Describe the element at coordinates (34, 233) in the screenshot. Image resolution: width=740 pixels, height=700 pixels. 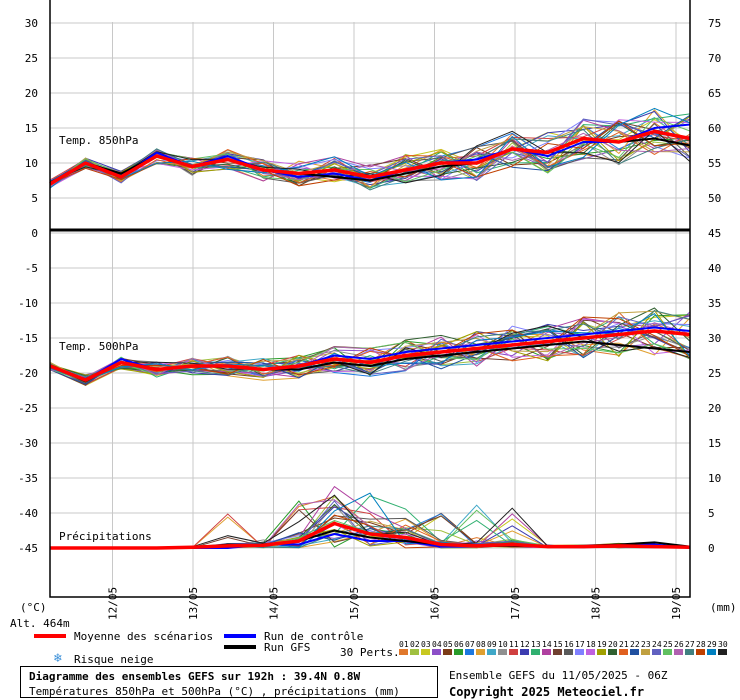
I see `y-left-tick: 0` at that location.